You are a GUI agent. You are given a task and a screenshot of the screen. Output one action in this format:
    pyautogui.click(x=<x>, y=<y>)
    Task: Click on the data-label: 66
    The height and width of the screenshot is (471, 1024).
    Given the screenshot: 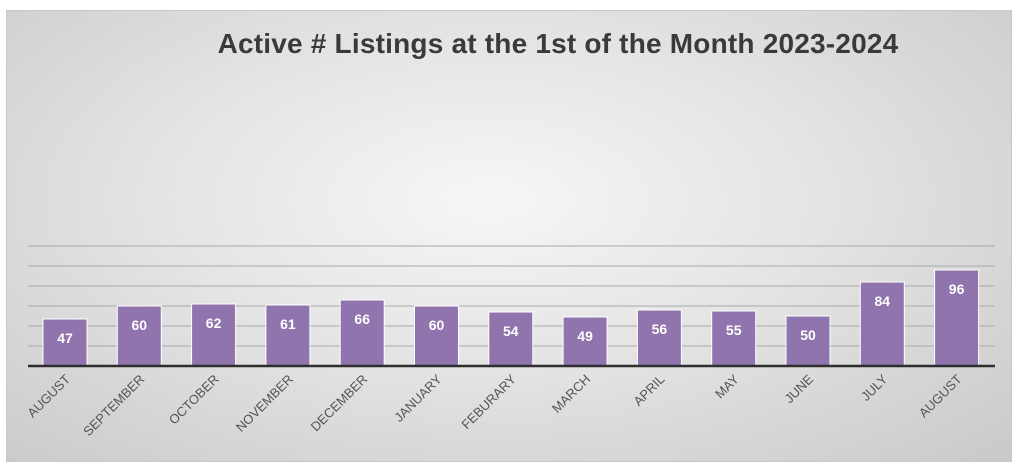 What is the action you would take?
    pyautogui.click(x=362, y=319)
    